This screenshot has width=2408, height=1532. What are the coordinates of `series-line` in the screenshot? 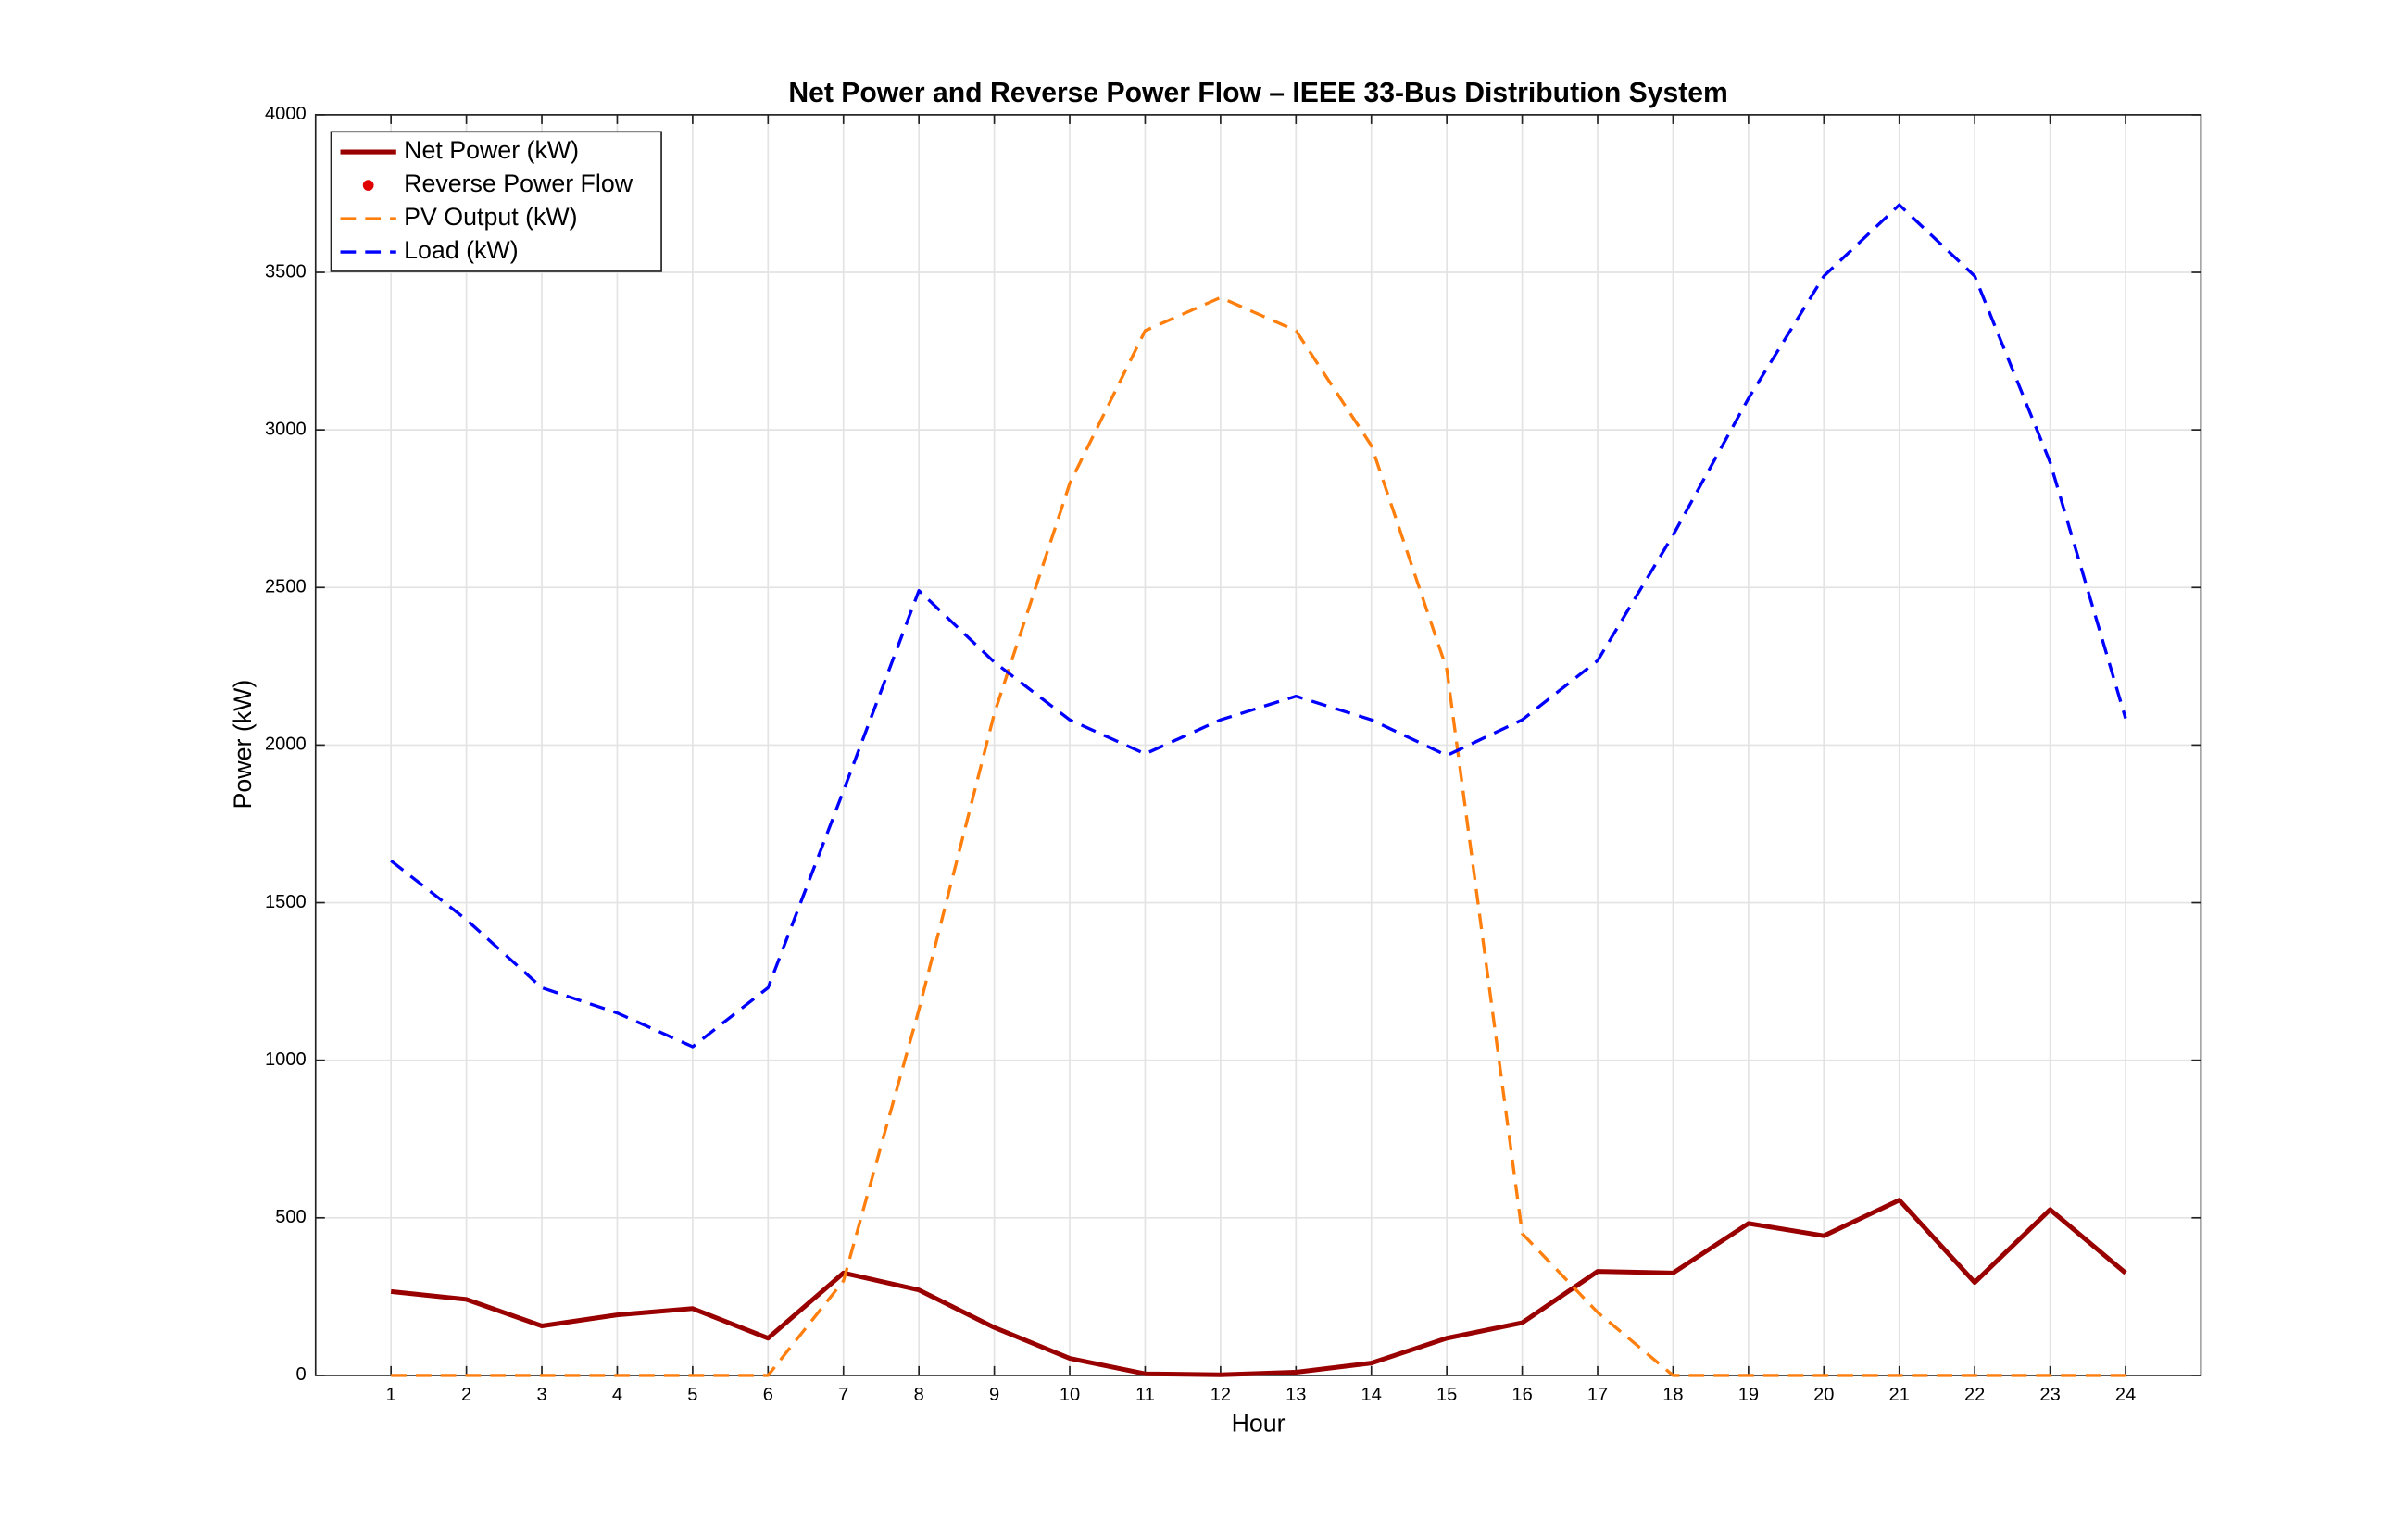 It's located at (1258, 1287).